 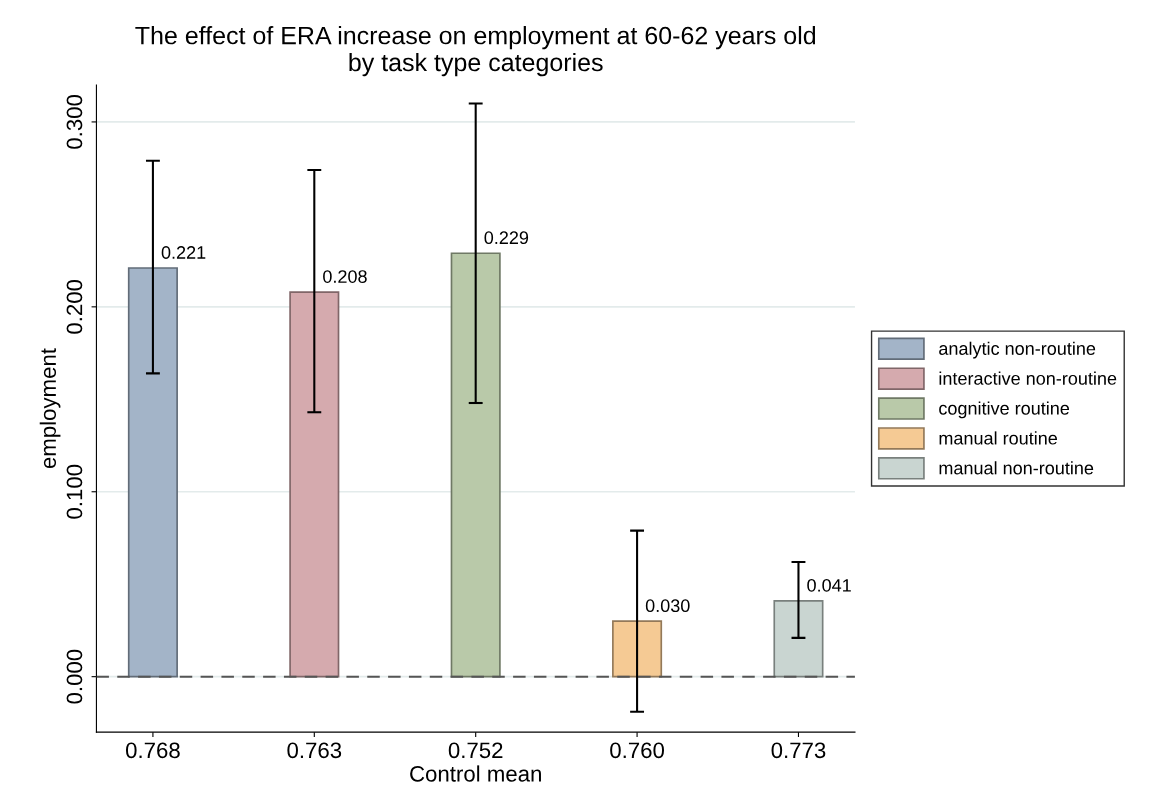 What do you see at coordinates (1016, 468) in the screenshot?
I see `legend-label: manual non-routine` at bounding box center [1016, 468].